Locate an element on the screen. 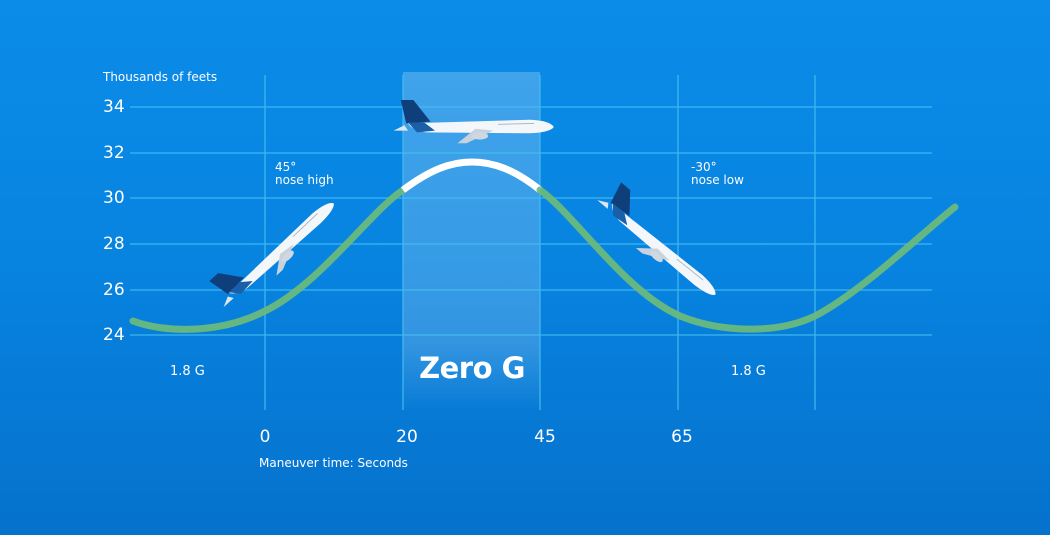 Image resolution: width=1050 pixels, height=535 pixels. x-axis-title: Maneuver time: Seconds is located at coordinates (333, 463).